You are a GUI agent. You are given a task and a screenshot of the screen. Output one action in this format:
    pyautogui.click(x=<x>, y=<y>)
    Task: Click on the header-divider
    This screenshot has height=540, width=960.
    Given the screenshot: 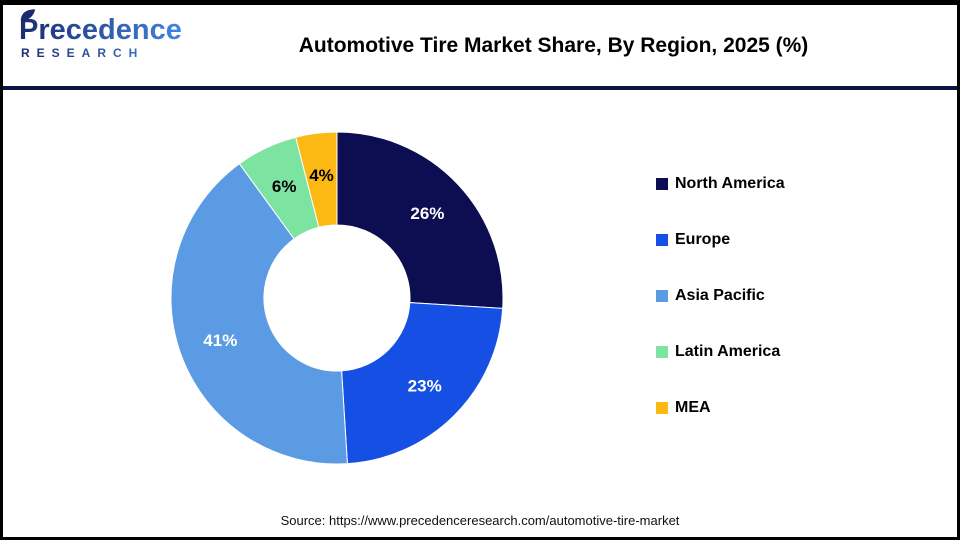 What is the action you would take?
    pyautogui.click(x=480, y=88)
    